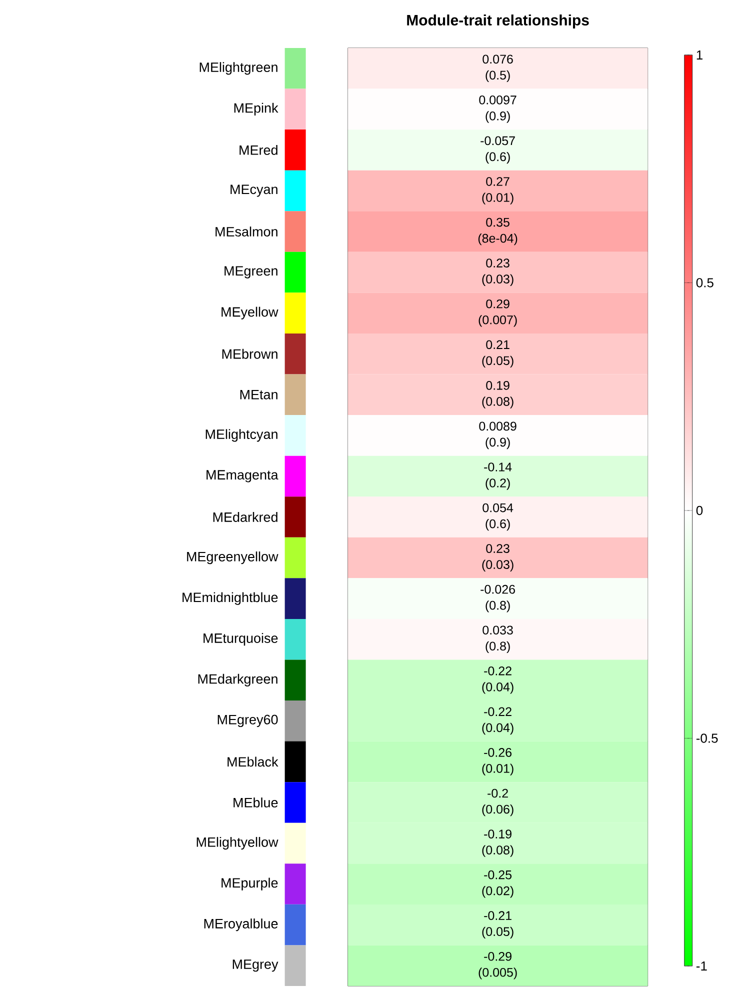 Image resolution: width=755 pixels, height=990 pixels. Describe the element at coordinates (498, 843) in the screenshot. I see `data-label: -0.19 (0.08)` at that location.